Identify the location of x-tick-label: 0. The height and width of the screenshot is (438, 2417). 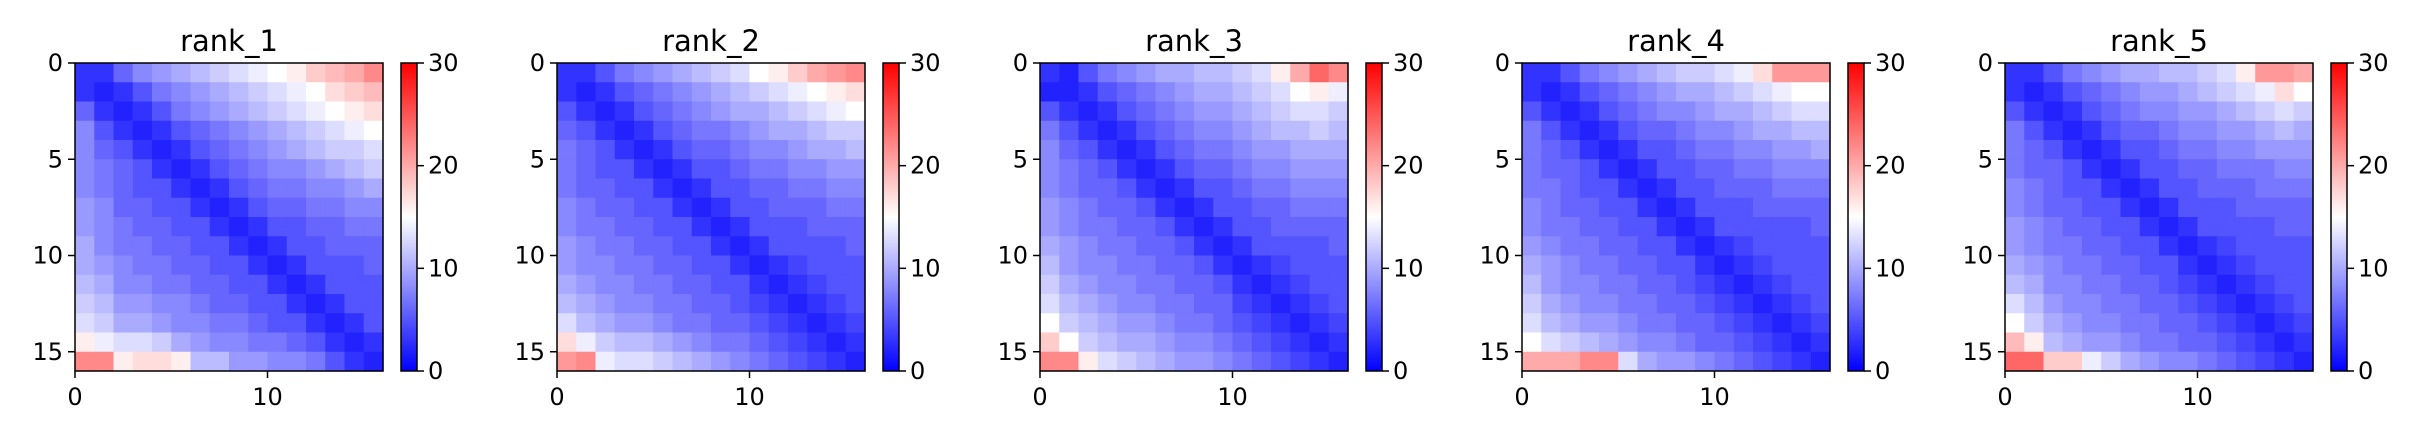
(556, 397).